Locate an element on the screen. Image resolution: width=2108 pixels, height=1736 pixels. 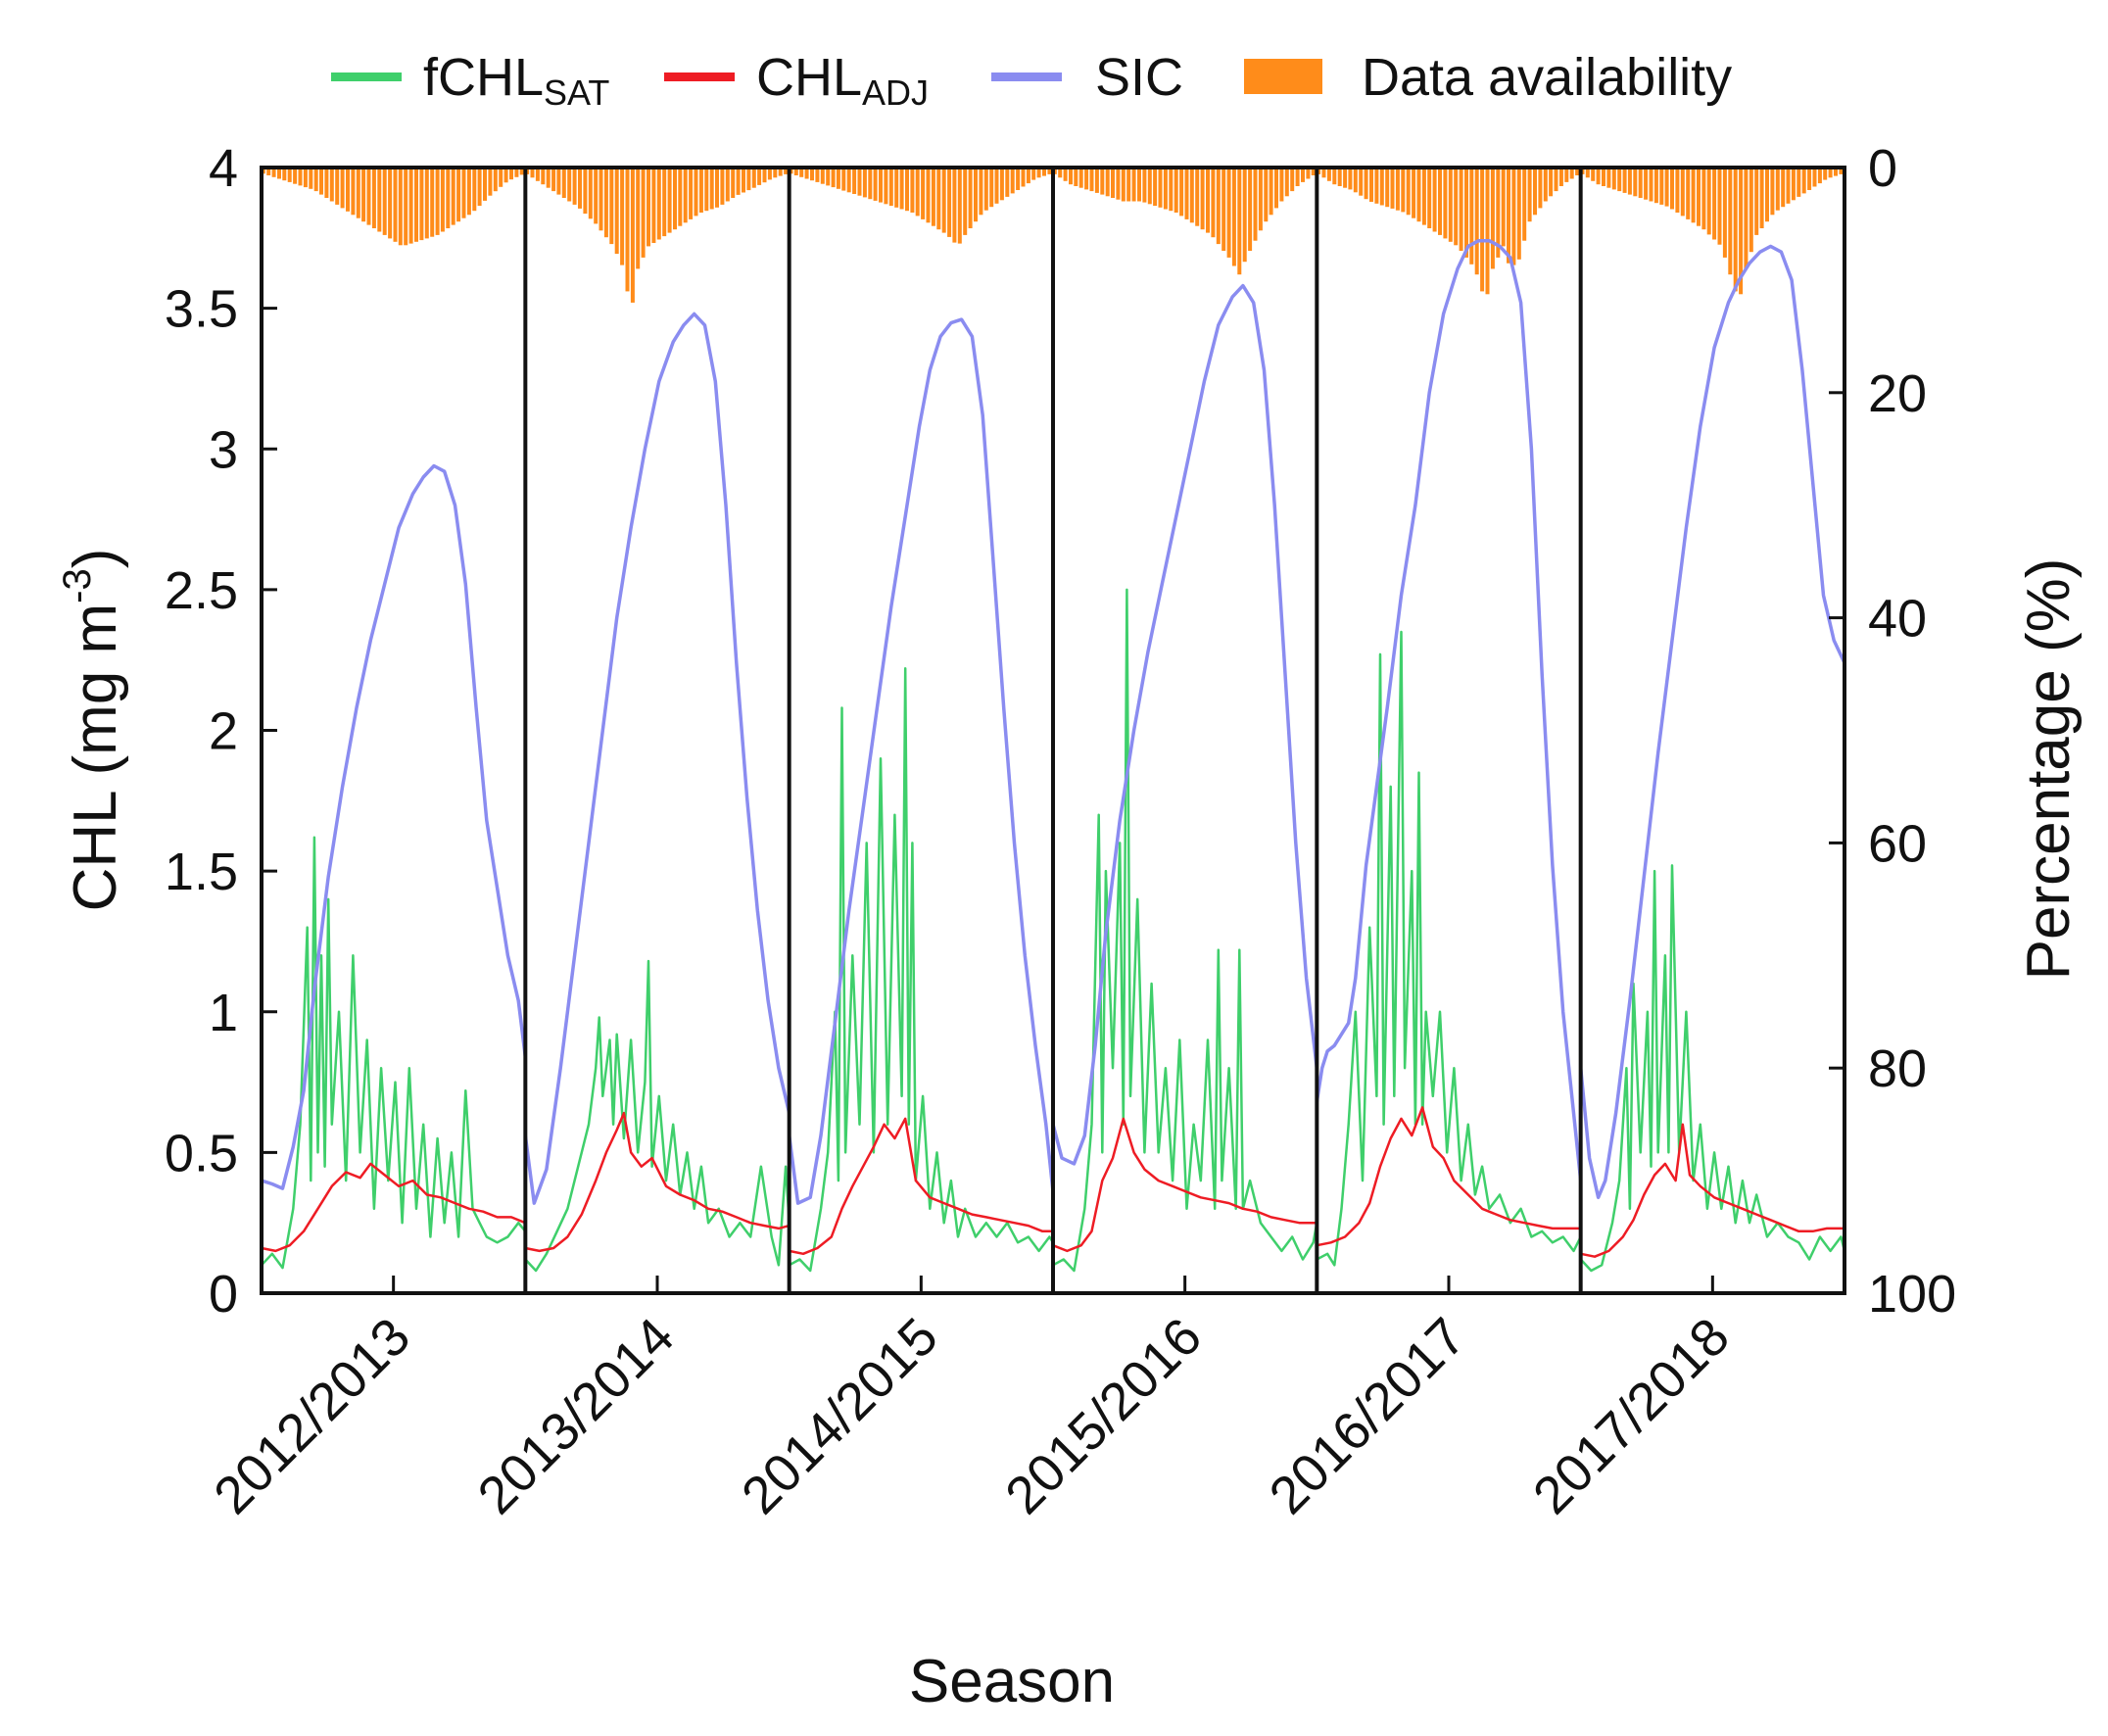
y-right-tick-label: 40 is located at coordinates (1897, 619).